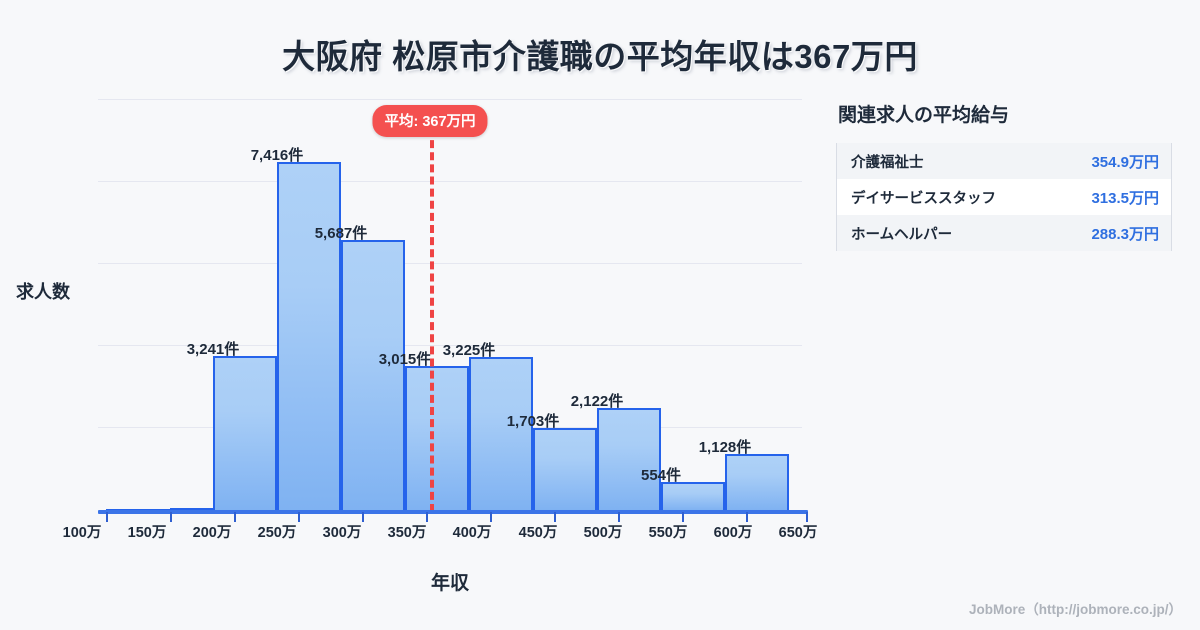 The image size is (1200, 630). What do you see at coordinates (277, 155) in the screenshot?
I see `bar-label-250: 7,416件` at bounding box center [277, 155].